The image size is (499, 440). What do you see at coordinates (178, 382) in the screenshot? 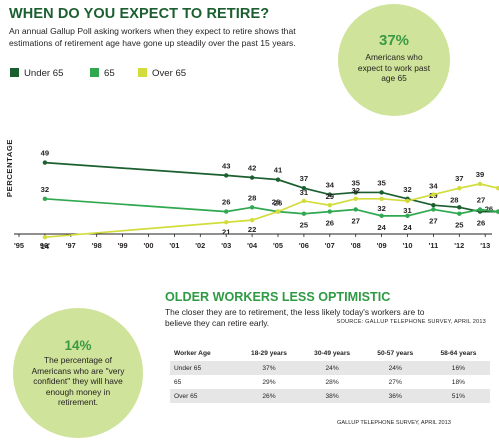
I see `table-cell: 65` at bounding box center [178, 382].